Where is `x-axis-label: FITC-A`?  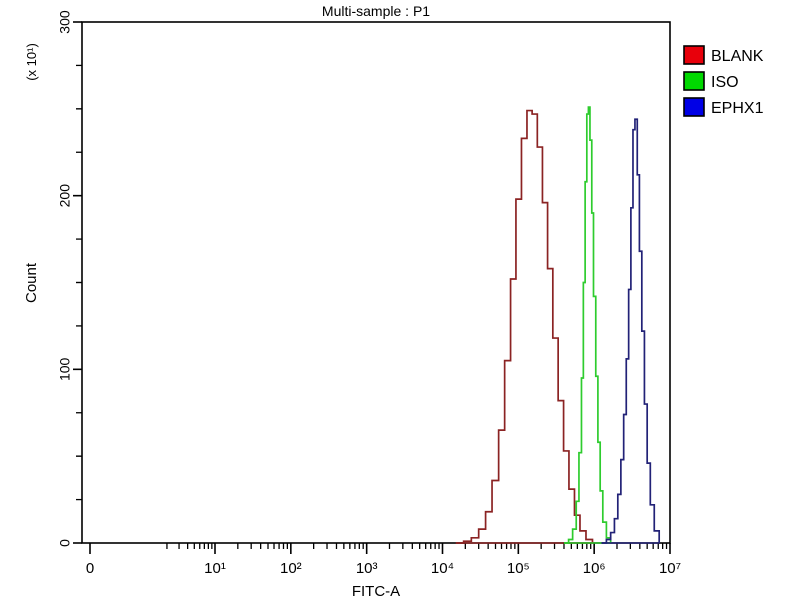 x-axis-label: FITC-A is located at coordinates (376, 591).